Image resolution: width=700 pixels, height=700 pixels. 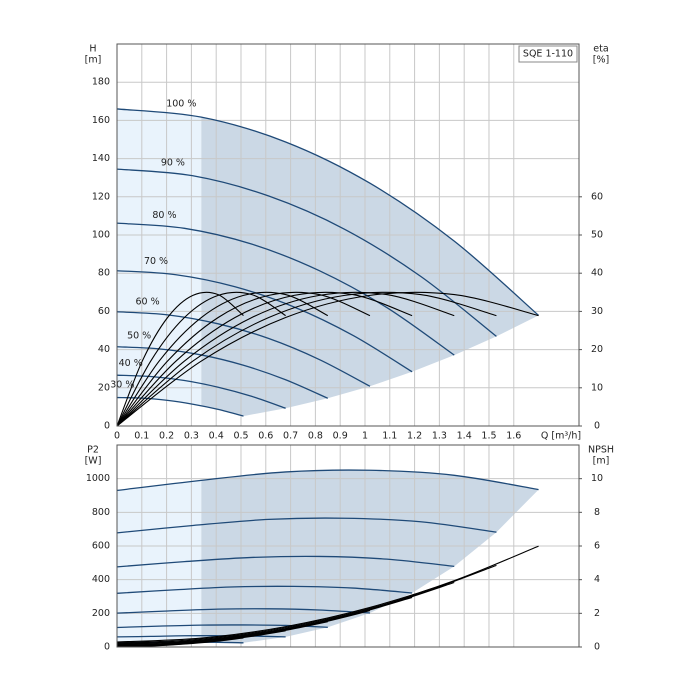 I want to click on y2-axis-unit: [%], so click(x=601, y=60).